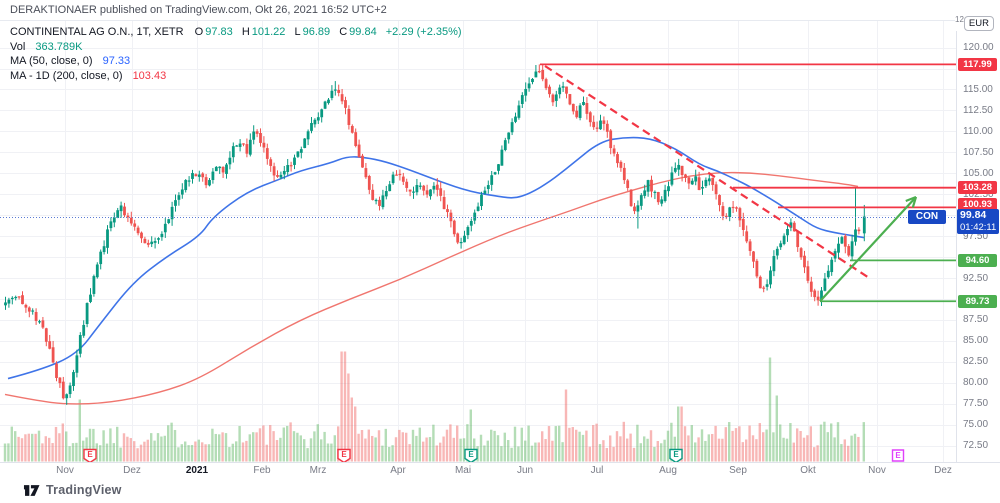 The height and width of the screenshot is (503, 1000). I want to click on price-level-badge: 103.28, so click(977, 188).